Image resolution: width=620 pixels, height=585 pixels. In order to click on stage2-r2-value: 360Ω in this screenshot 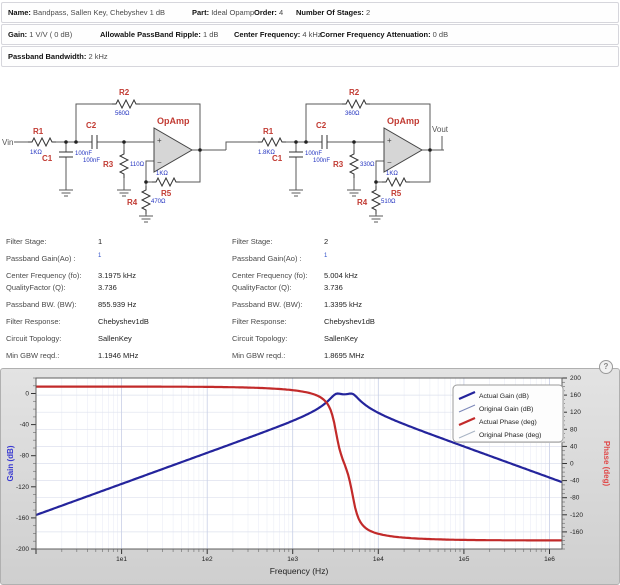, I will do `click(352, 114)`.